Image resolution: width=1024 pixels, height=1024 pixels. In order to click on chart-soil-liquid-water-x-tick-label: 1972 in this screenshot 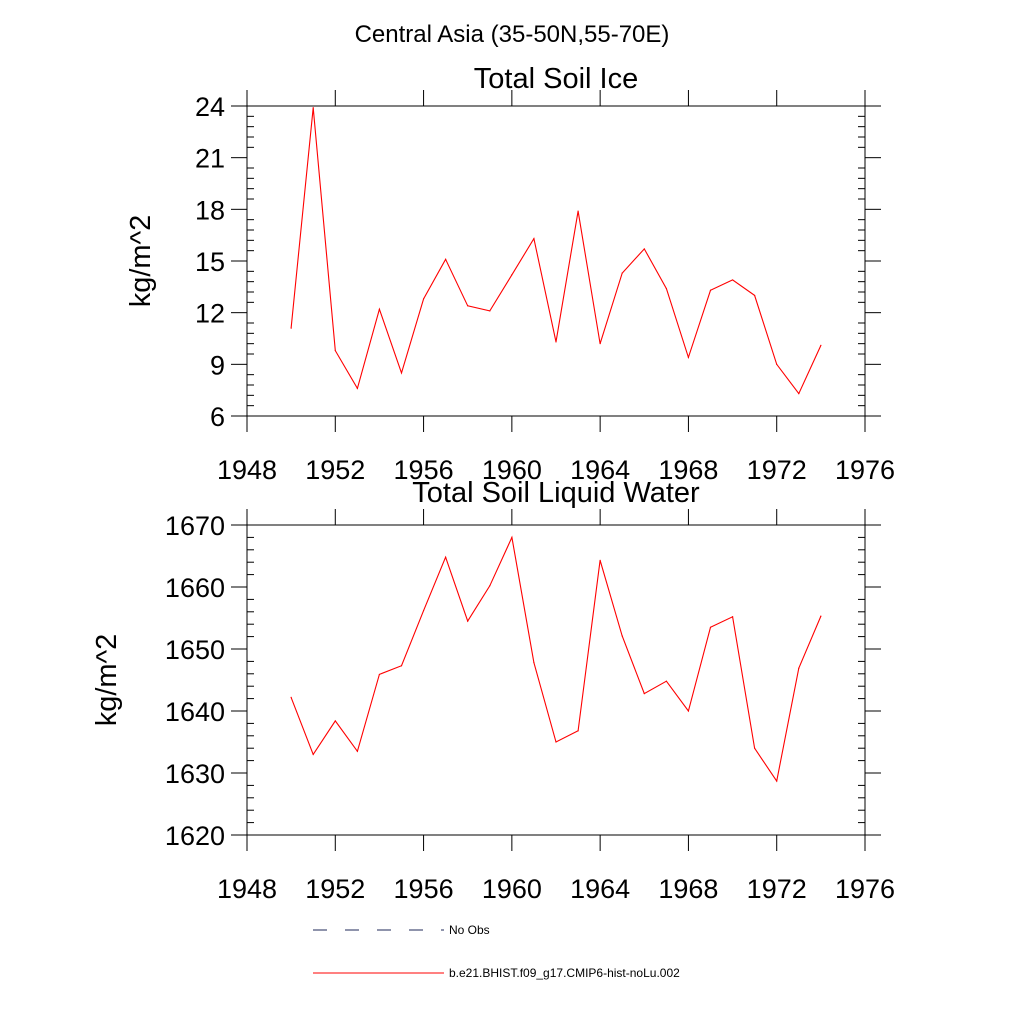, I will do `click(777, 889)`.